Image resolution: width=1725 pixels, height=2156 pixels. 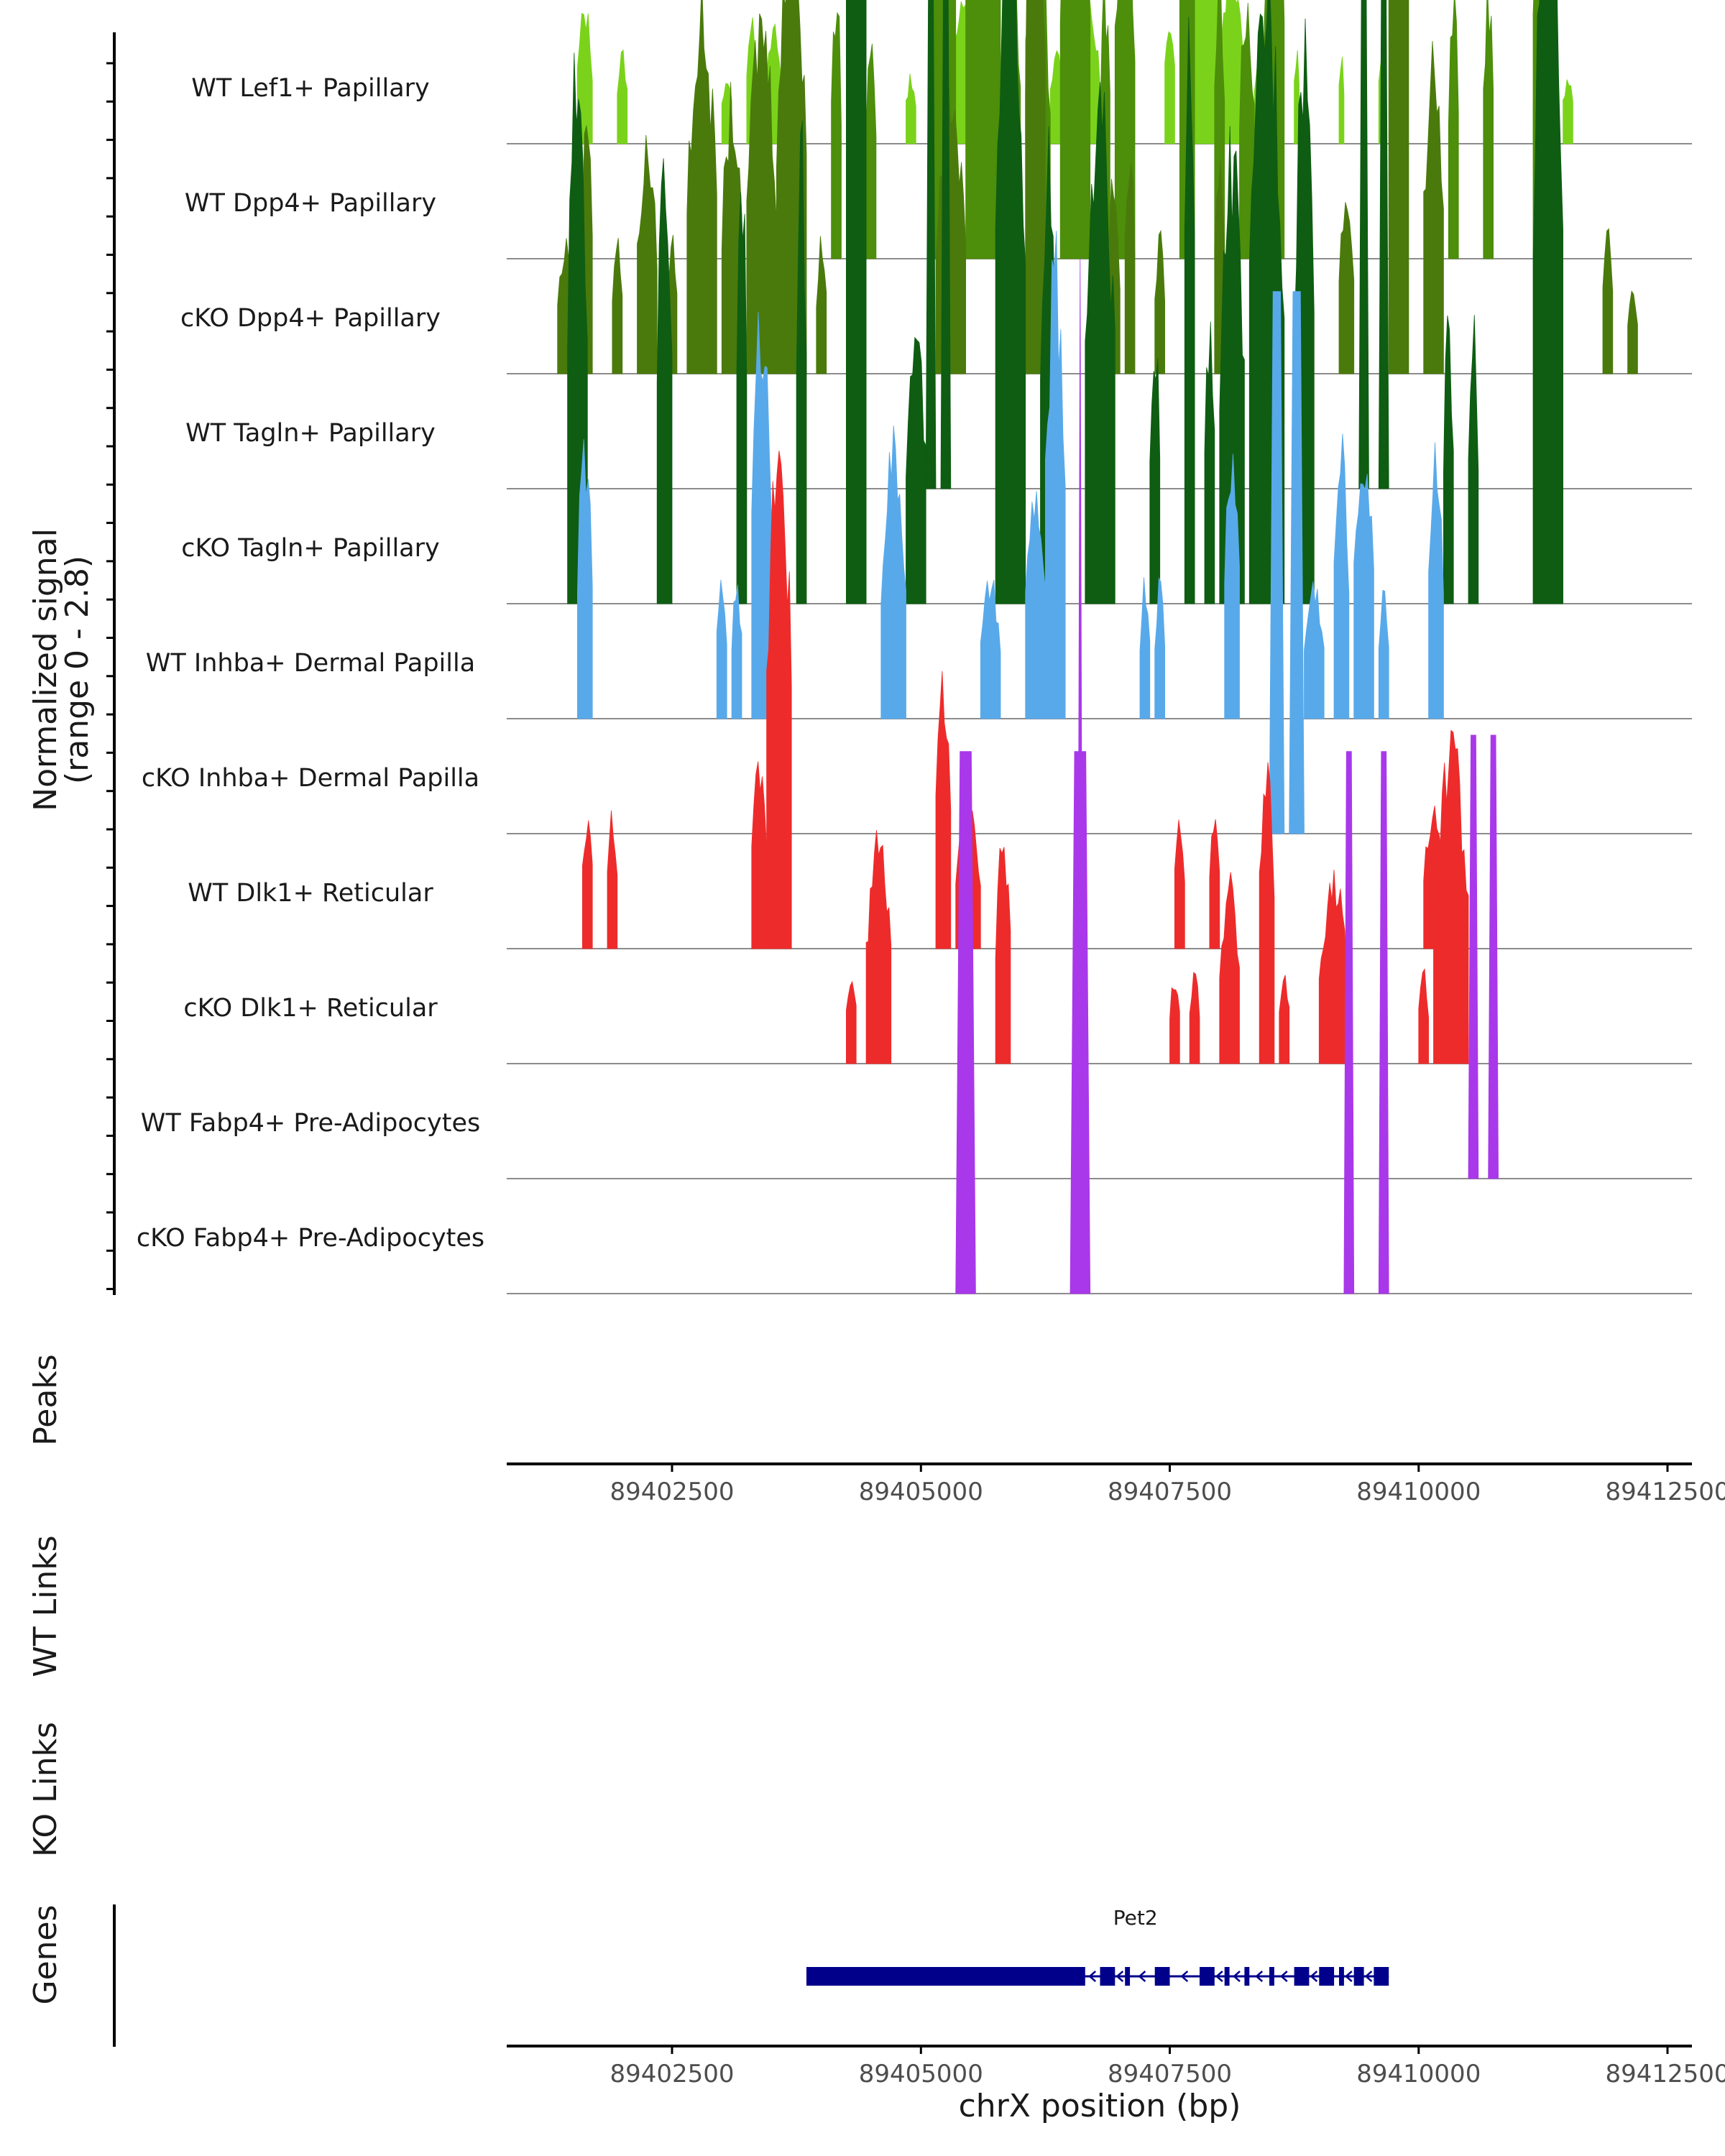 I want to click on x-tick-label: 89407500, so click(x=1170, y=2074).